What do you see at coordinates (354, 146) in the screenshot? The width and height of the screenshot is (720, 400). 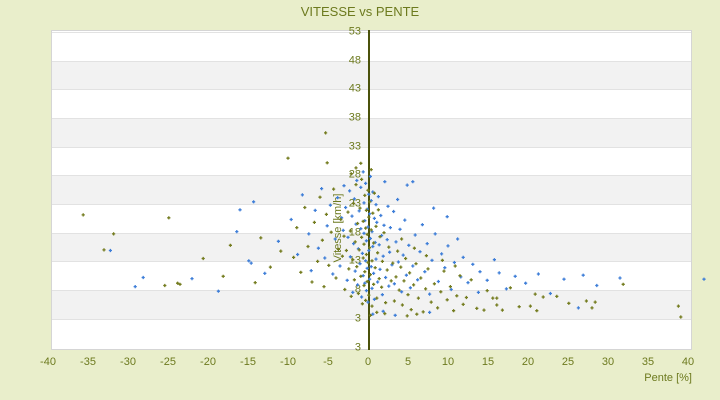 I see `y-tick-label: 33` at bounding box center [354, 146].